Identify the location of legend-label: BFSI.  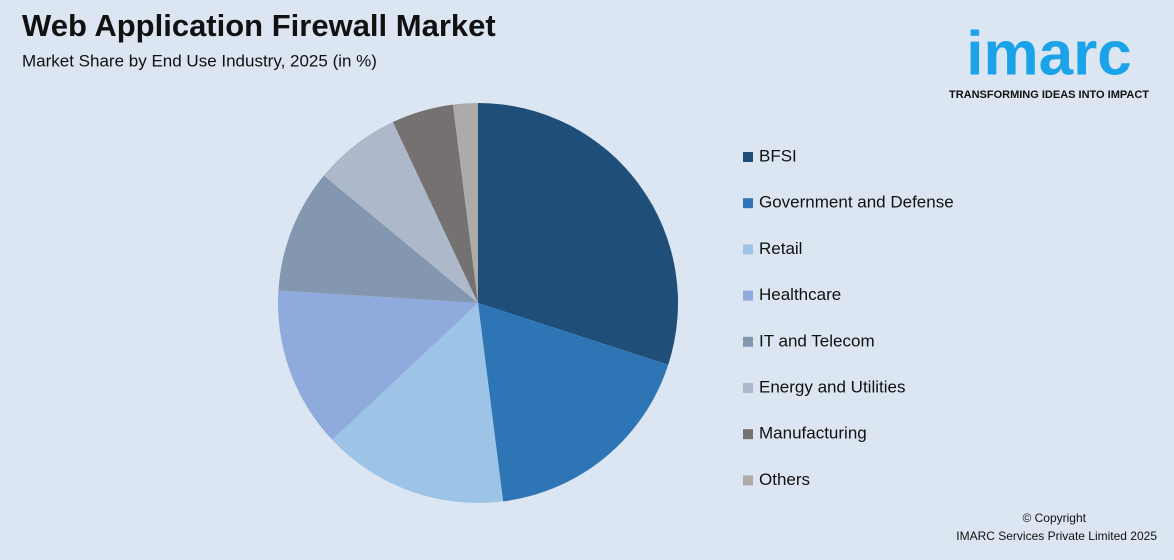
(778, 155).